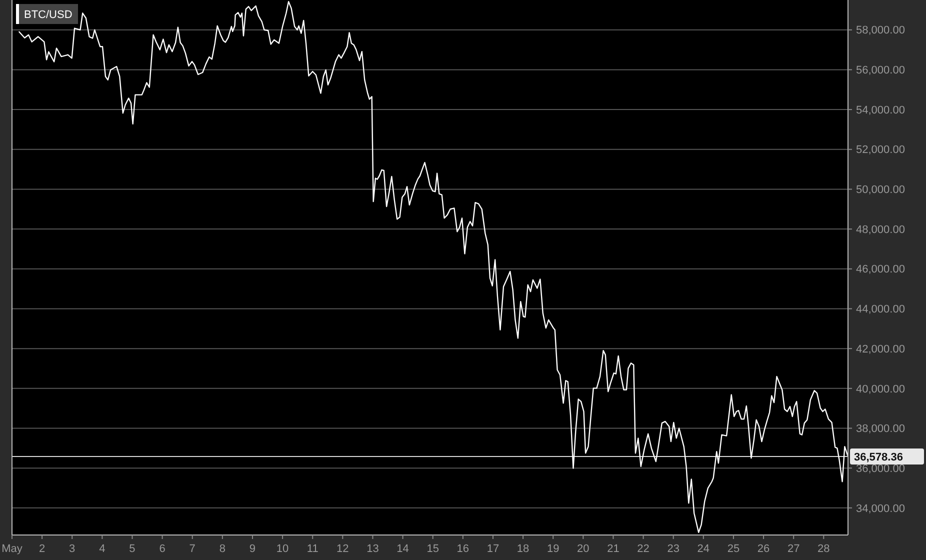  What do you see at coordinates (880, 190) in the screenshot?
I see `y-tick-label: 50,000.00` at bounding box center [880, 190].